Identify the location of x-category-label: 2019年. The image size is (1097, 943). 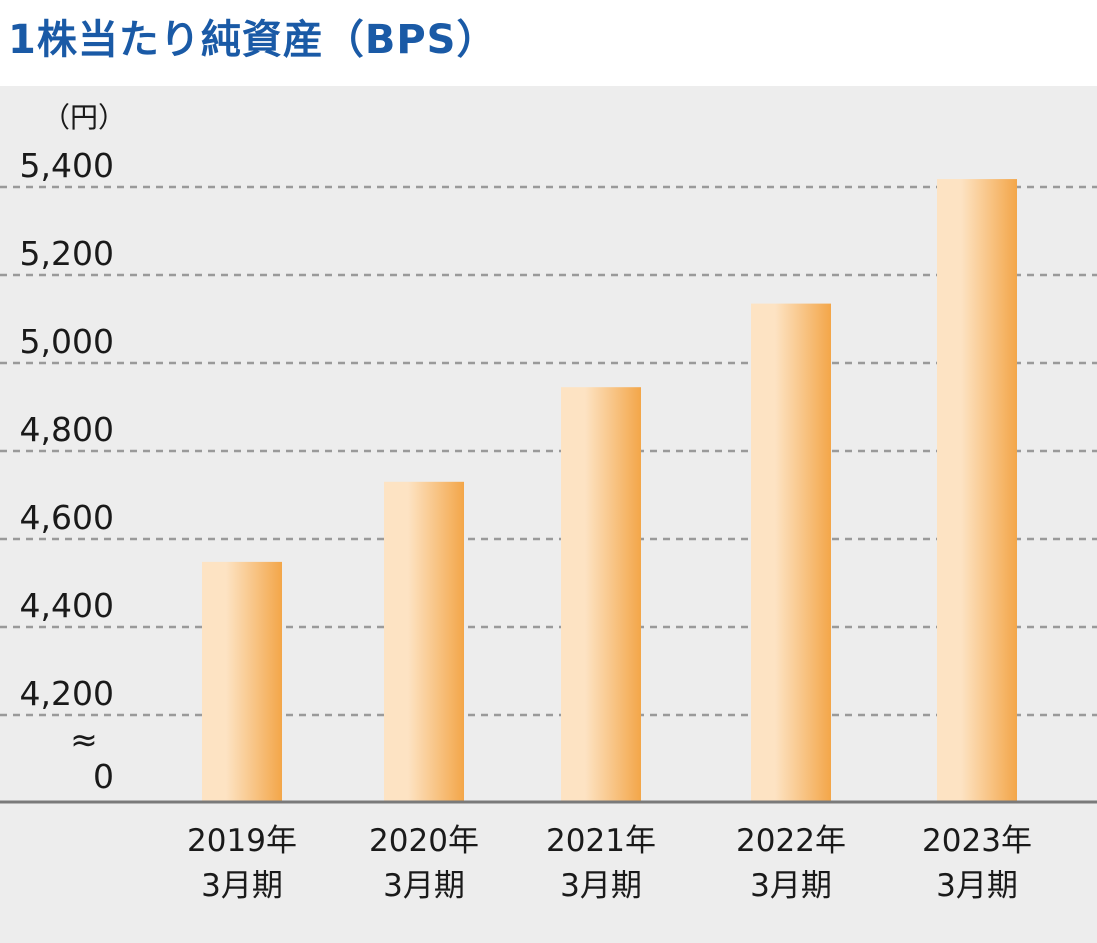
(242, 841).